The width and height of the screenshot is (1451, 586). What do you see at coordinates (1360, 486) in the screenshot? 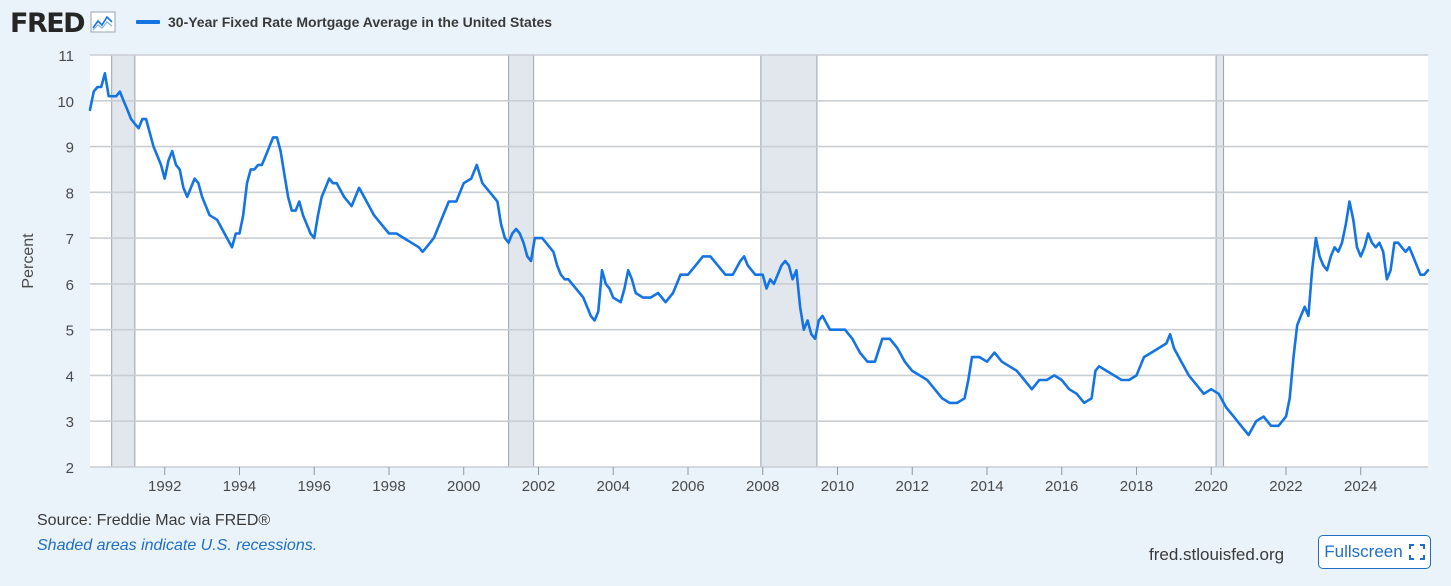
I see `x-tick-label: 2024` at bounding box center [1360, 486].